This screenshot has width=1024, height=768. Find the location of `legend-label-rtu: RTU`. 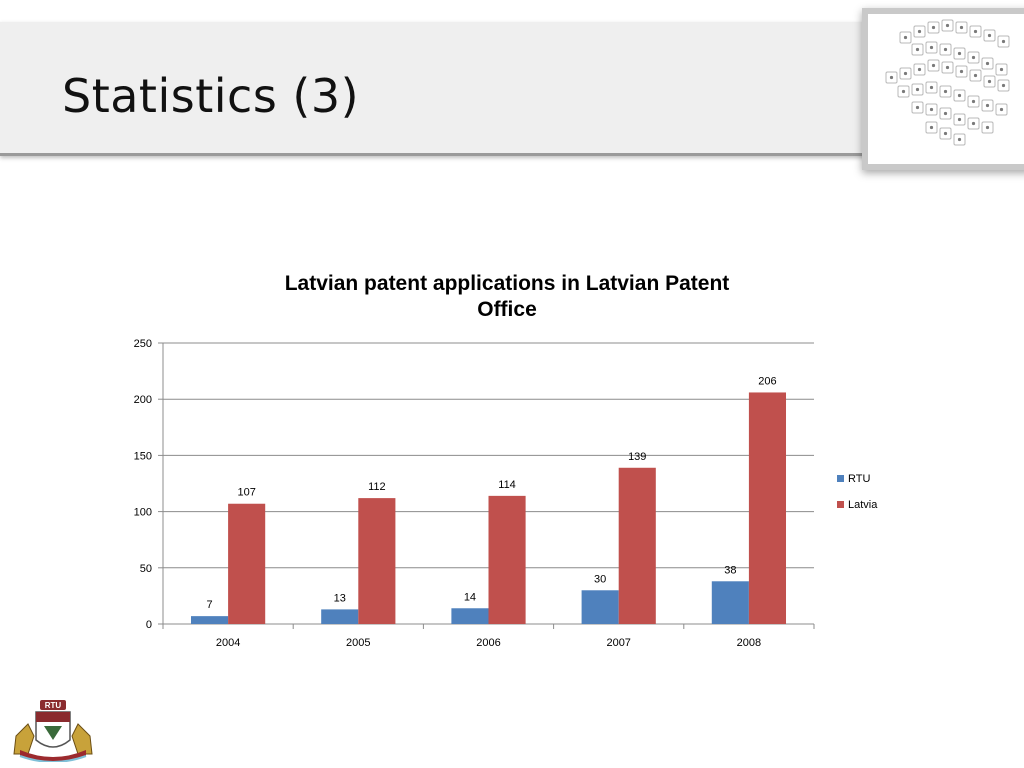

legend-label-rtu: RTU is located at coordinates (859, 479).